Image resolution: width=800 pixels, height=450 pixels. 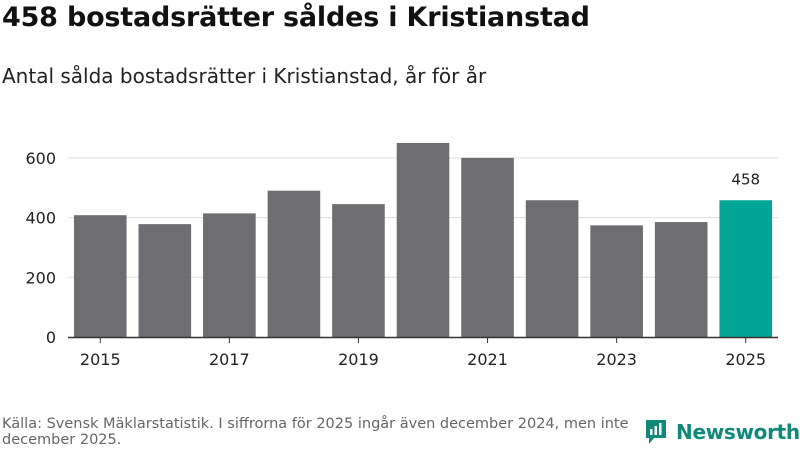 What do you see at coordinates (552, 268) in the screenshot?
I see `bar-2022` at bounding box center [552, 268].